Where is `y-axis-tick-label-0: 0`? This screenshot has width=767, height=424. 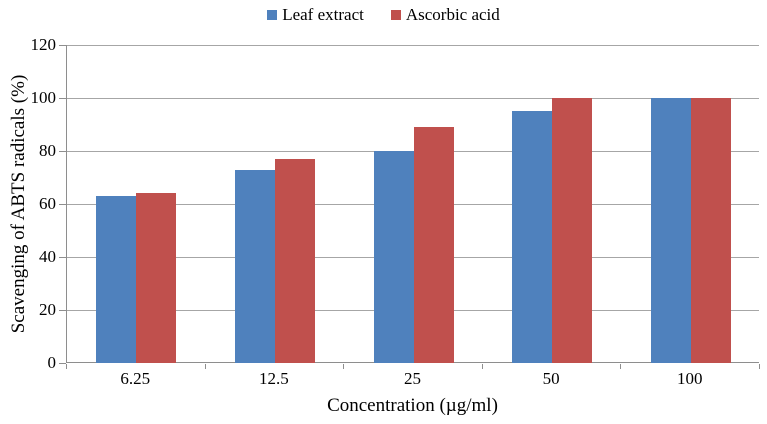
y-axis-tick-label-0: 0 is located at coordinates (52, 362).